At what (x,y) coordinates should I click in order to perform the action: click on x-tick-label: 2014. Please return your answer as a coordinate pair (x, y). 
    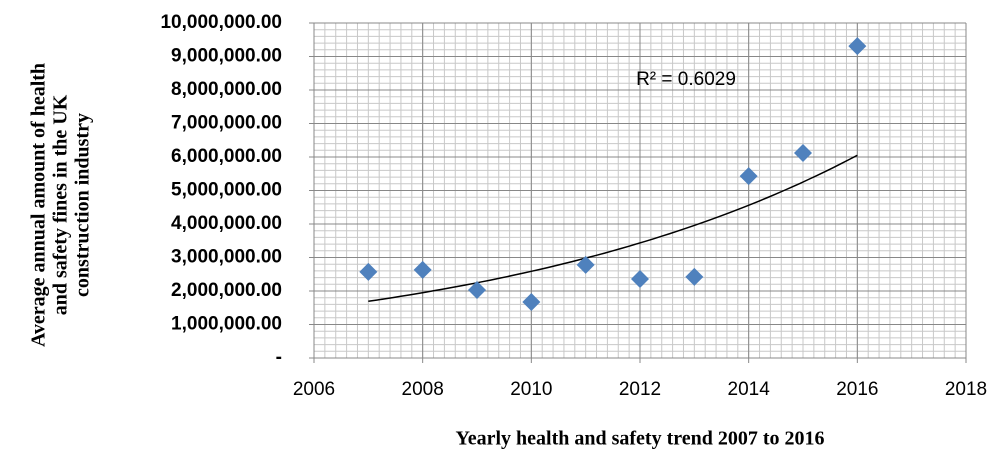
    Looking at the image, I should click on (749, 389).